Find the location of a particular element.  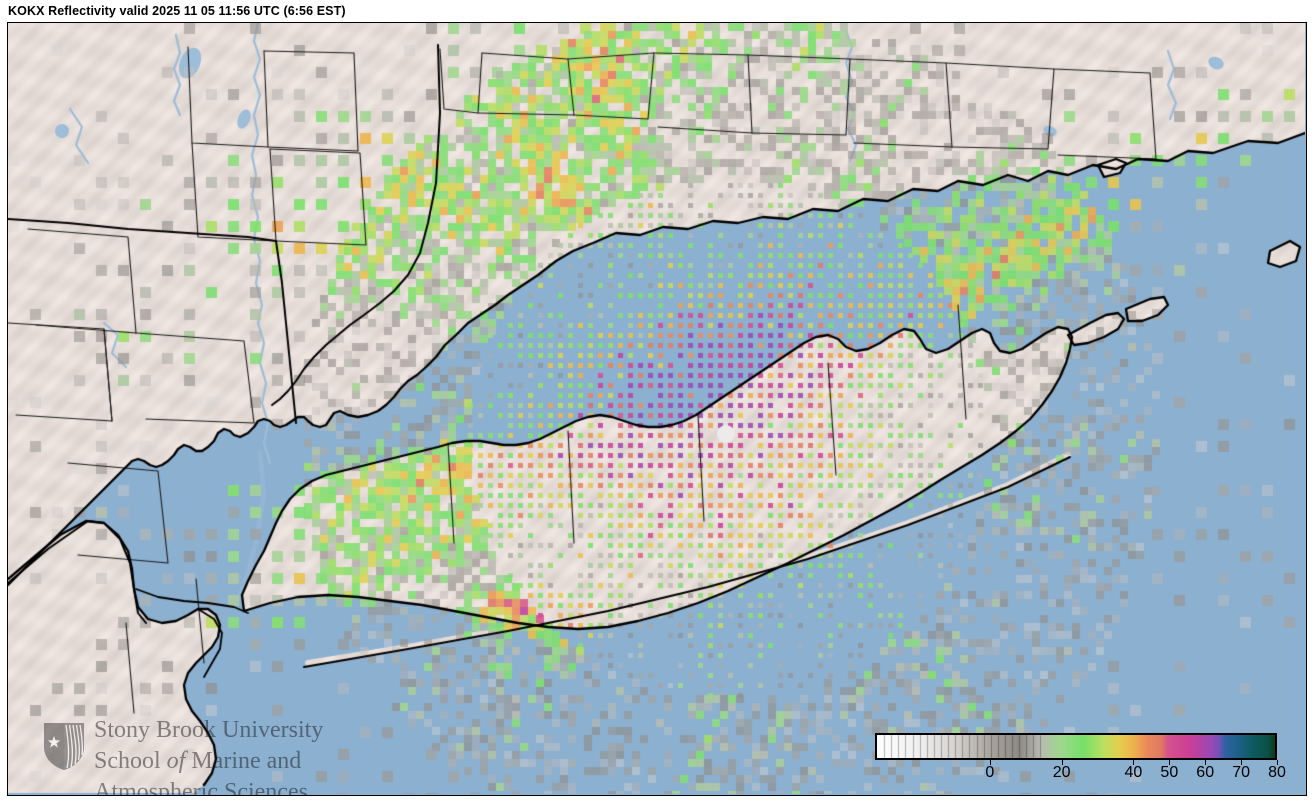

colorbar-tick-label: 80 is located at coordinates (1277, 772).